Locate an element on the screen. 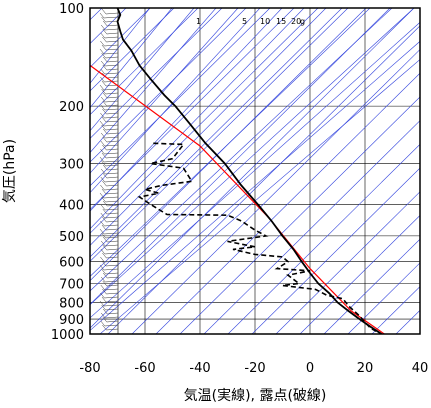  mixing-ratio-label: 1 is located at coordinates (198, 21).